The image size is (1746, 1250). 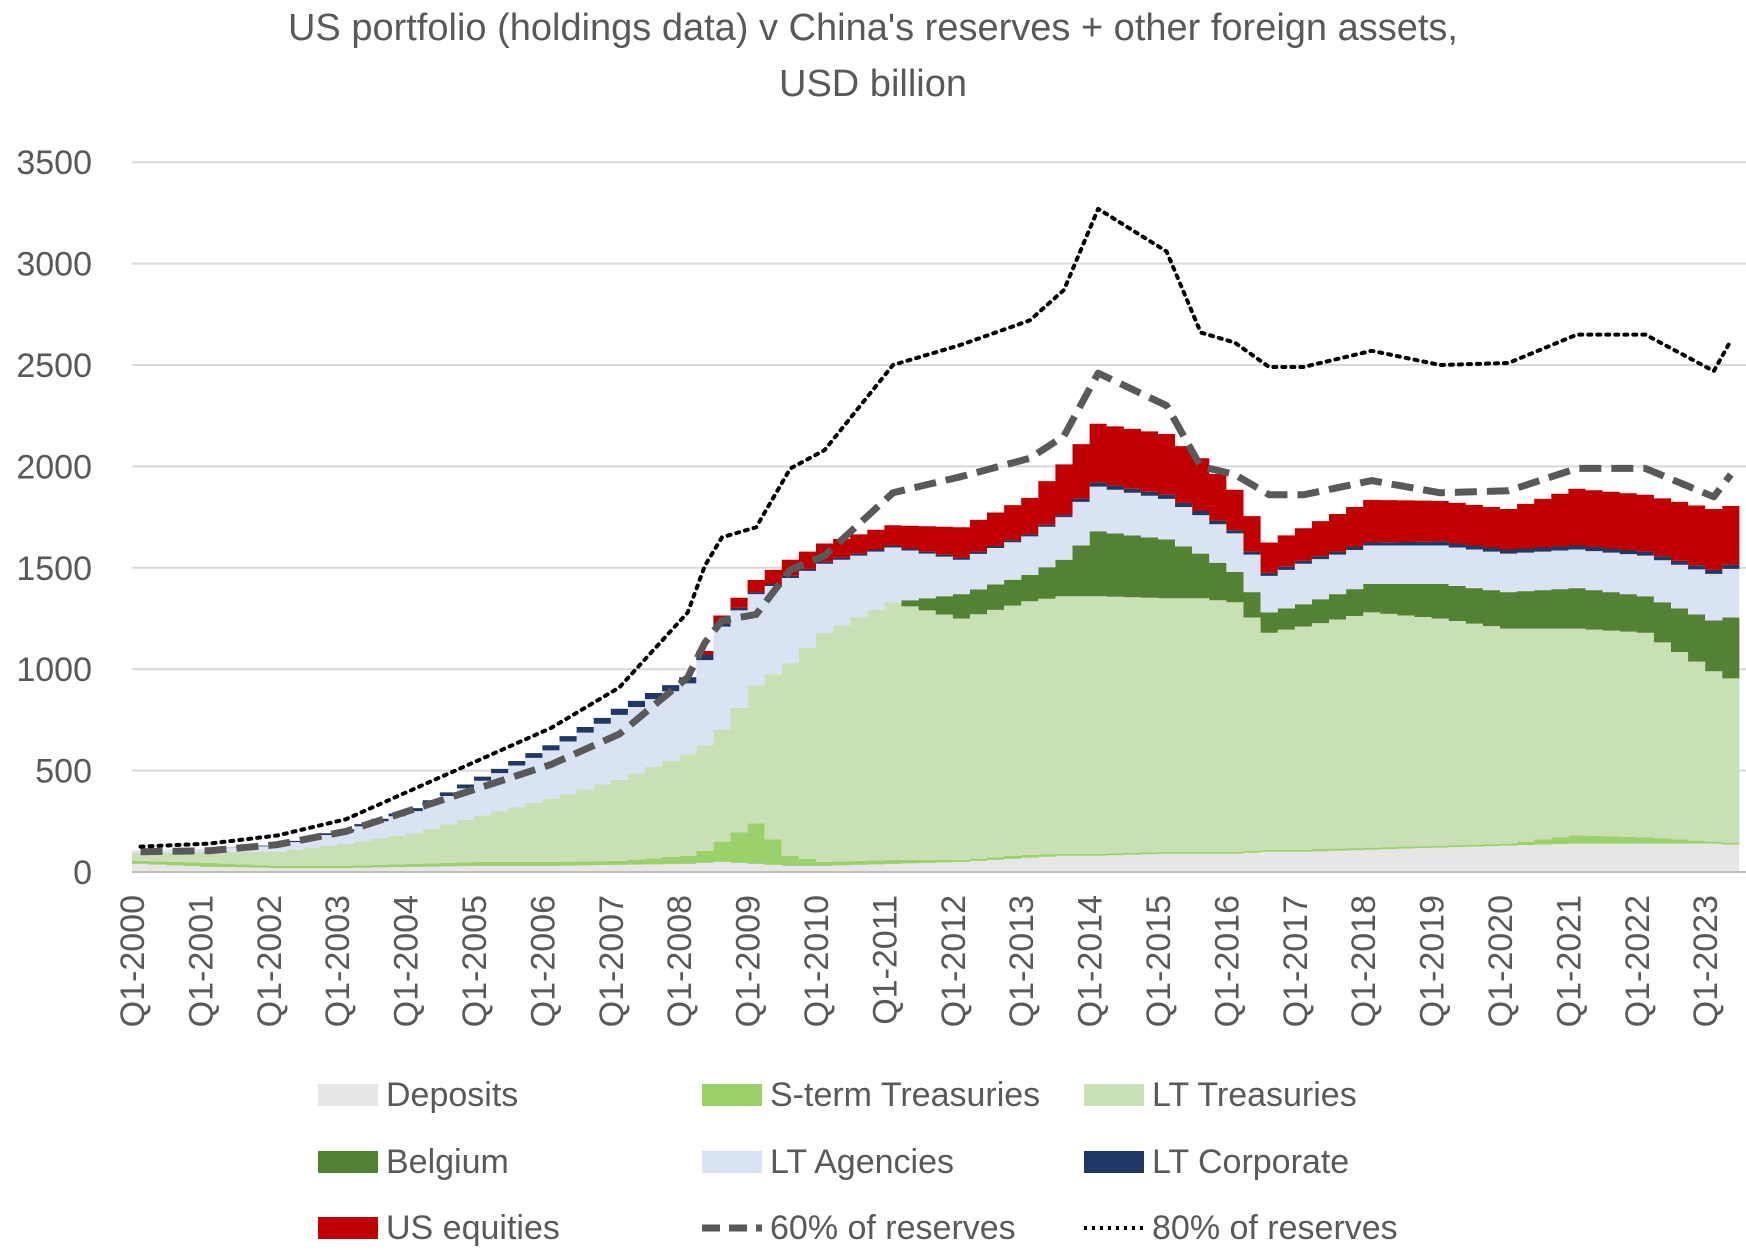 What do you see at coordinates (1638, 961) in the screenshot?
I see `x-tick-label: Q1-2022` at bounding box center [1638, 961].